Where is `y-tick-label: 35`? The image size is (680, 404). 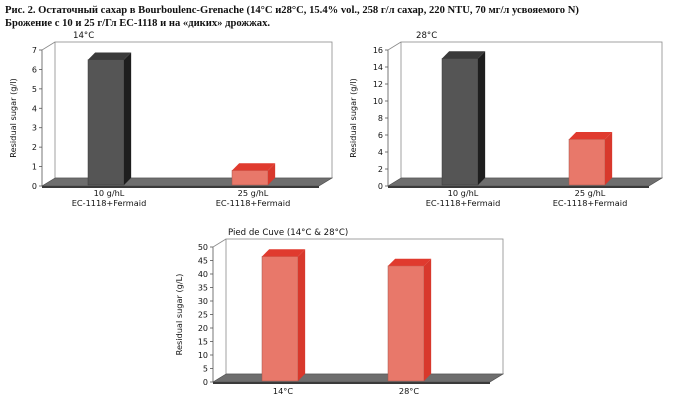 y-tick-label: 35 is located at coordinates (203, 288).